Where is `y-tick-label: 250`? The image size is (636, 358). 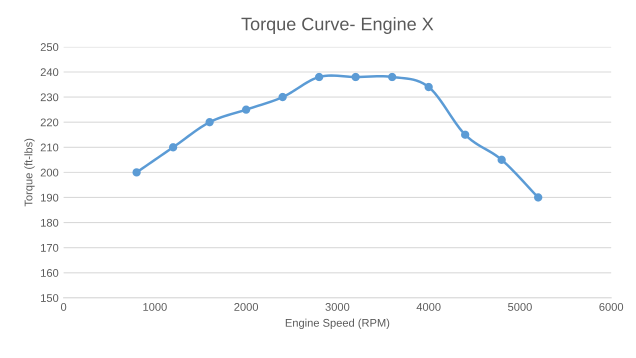 y-tick-label: 250 is located at coordinates (49, 47).